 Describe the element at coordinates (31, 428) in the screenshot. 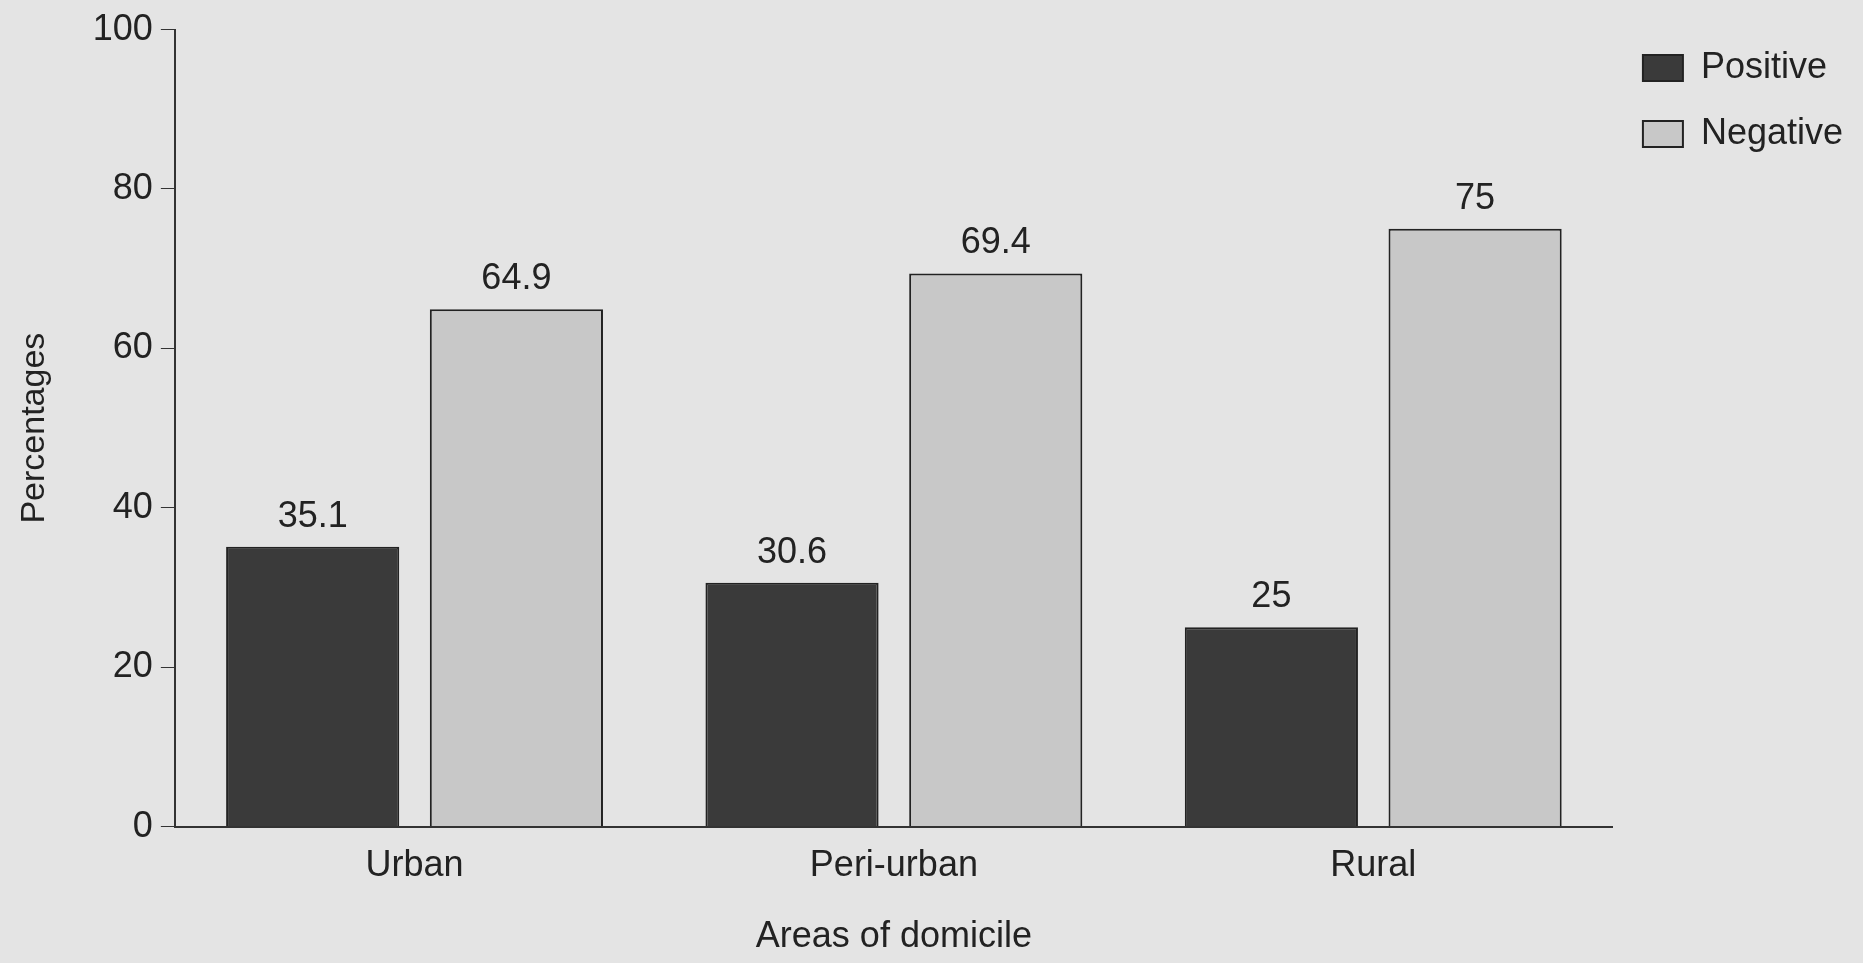

I see `y-axis-title: Percentages` at that location.